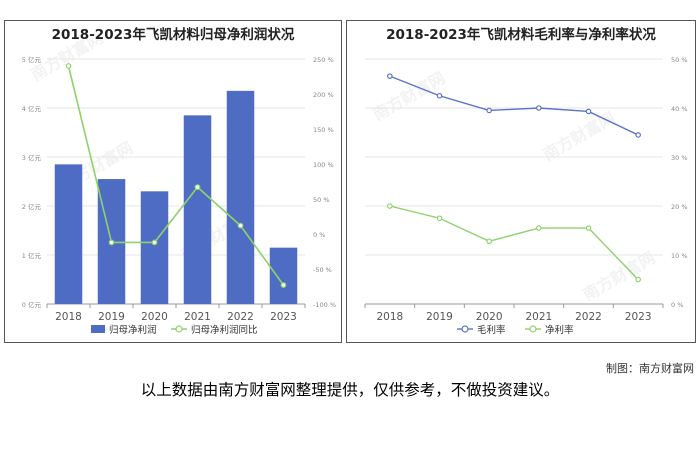  What do you see at coordinates (588, 228) in the screenshot?
I see `point-net-margin-2022` at bounding box center [588, 228].